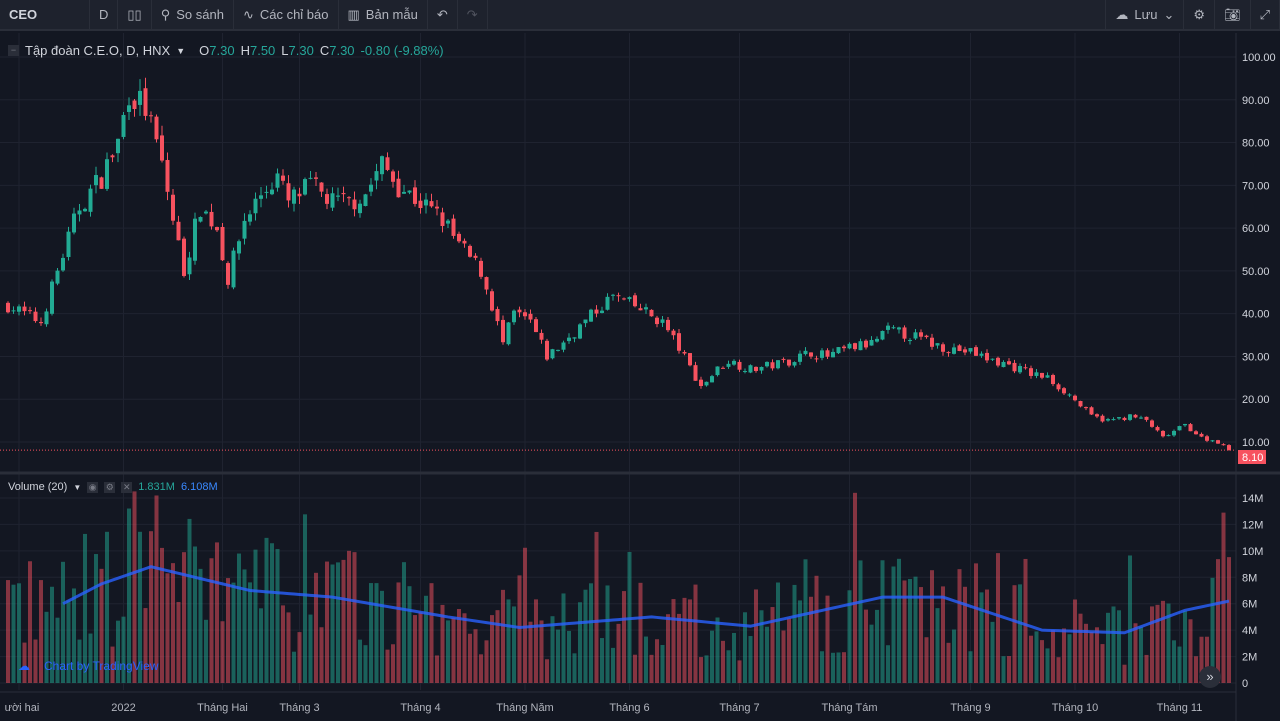 The width and height of the screenshot is (1280, 721). I want to click on redo-button: ↷, so click(473, 15).